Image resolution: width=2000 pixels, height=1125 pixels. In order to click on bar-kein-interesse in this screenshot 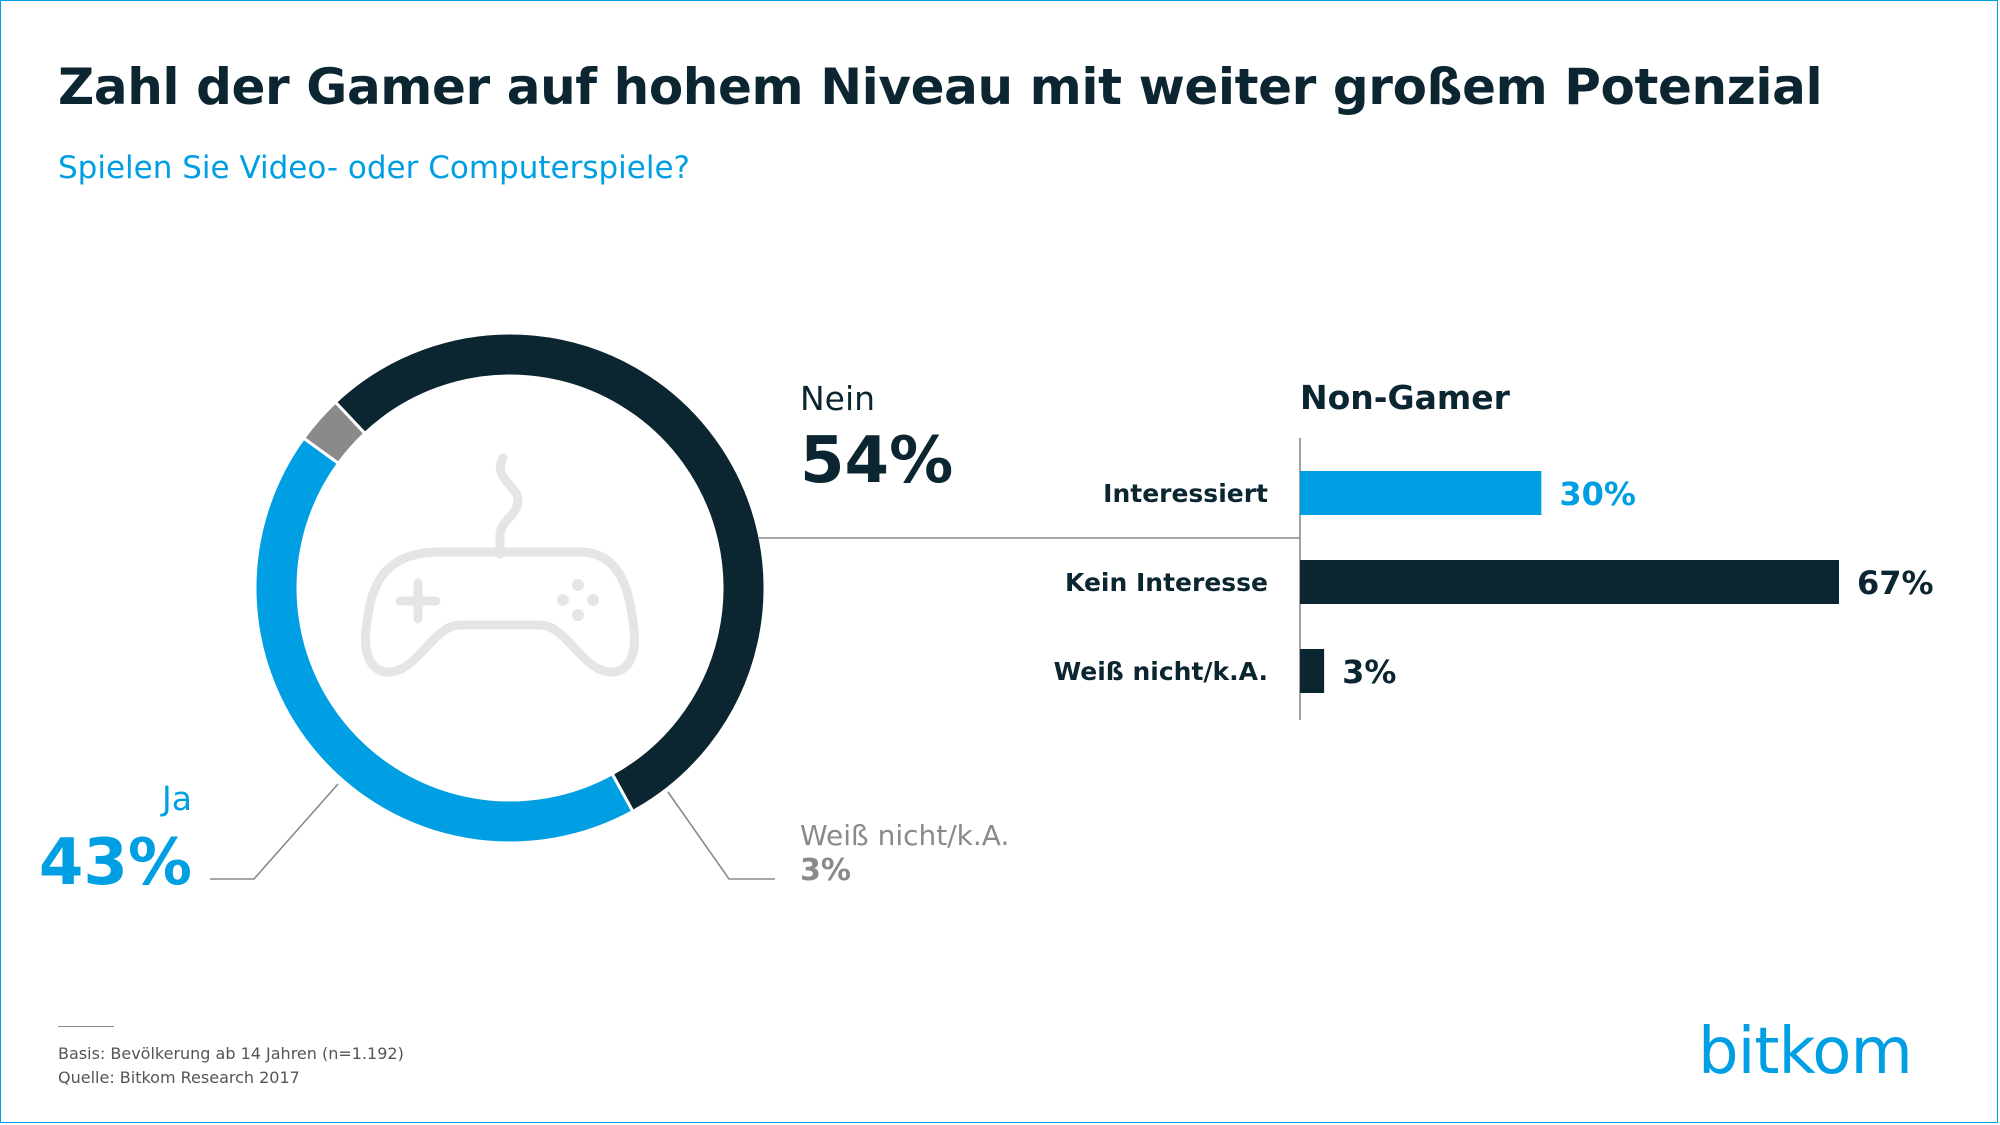, I will do `click(1569, 582)`.